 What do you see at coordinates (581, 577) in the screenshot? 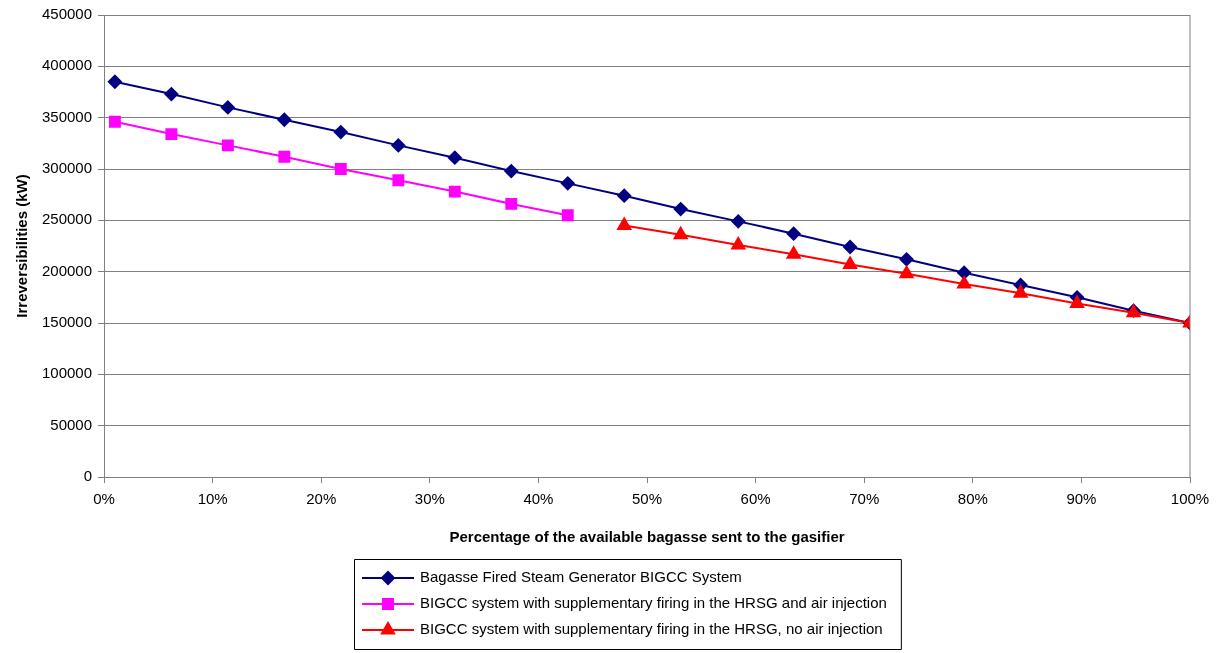
I see `legend-label: Bagasse Fired Steam Generator BIGCC System` at bounding box center [581, 577].